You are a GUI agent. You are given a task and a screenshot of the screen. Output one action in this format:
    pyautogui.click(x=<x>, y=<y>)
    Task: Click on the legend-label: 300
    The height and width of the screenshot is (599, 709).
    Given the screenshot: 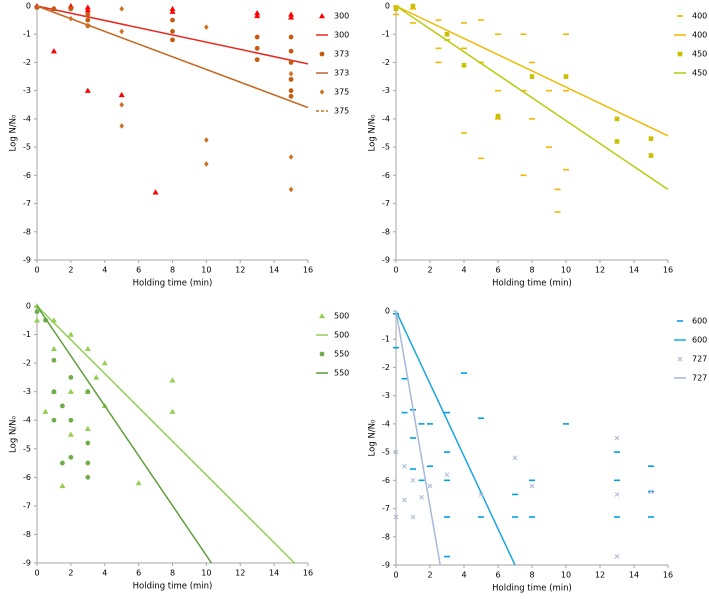 What is the action you would take?
    pyautogui.click(x=341, y=16)
    